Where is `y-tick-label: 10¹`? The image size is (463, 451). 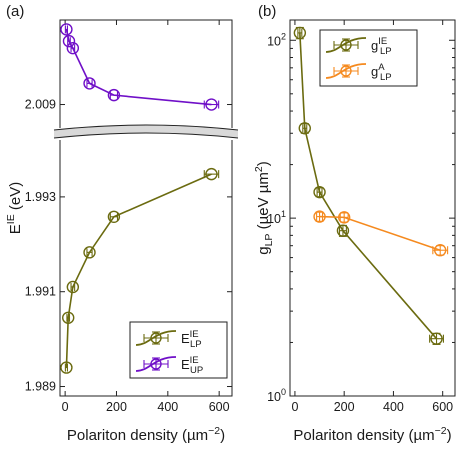
y-tick-label: 10¹ is located at coordinates (276, 217).